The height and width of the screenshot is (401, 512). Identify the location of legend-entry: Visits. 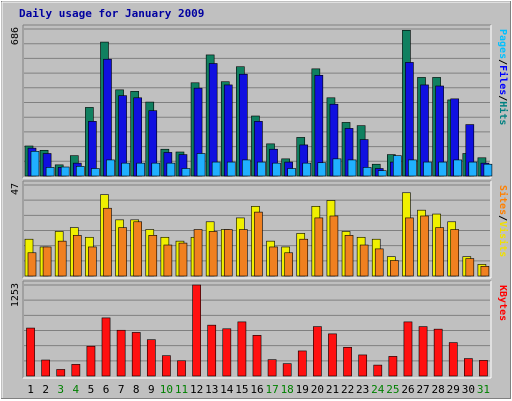
(503, 239).